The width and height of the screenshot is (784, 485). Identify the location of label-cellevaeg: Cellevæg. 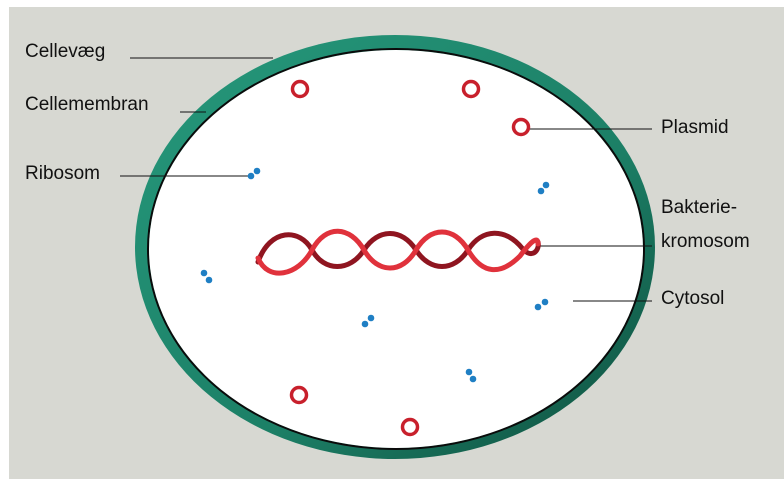
(65, 51).